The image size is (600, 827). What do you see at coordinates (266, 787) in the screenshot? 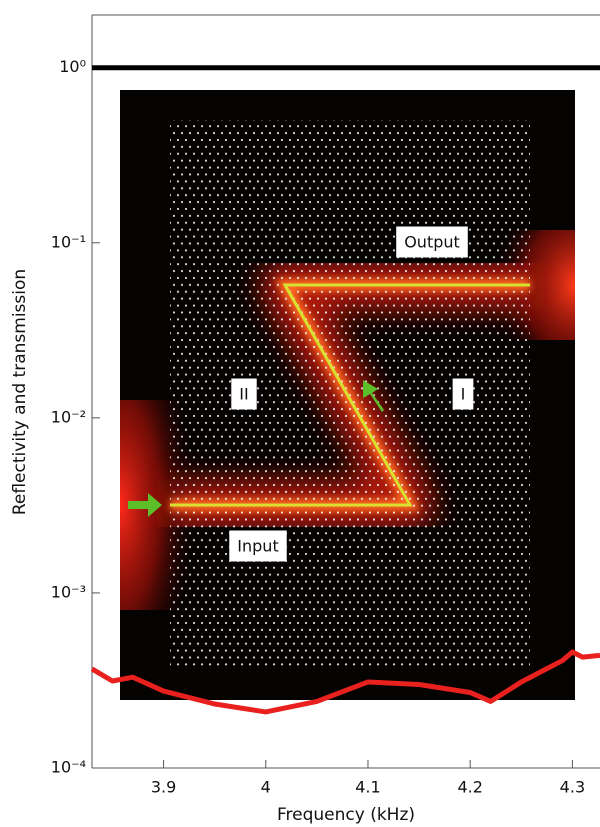
I see `x-tick-label: 4` at bounding box center [266, 787].